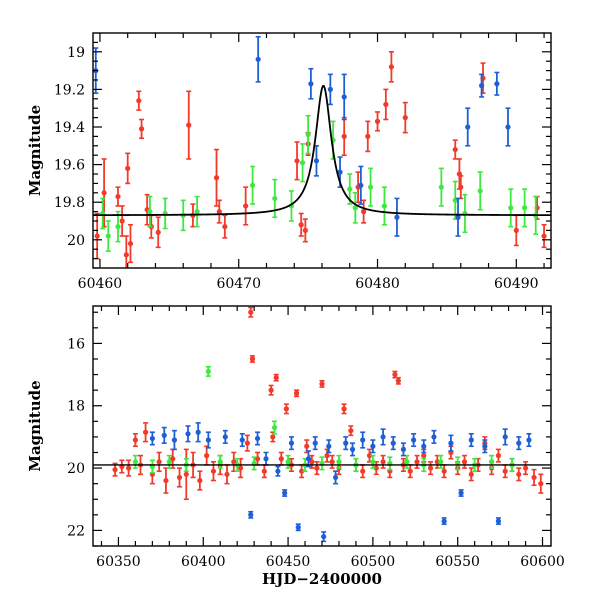  What do you see at coordinates (203, 562) in the screenshot?
I see `x-tick-label: 60400` at bounding box center [203, 562].